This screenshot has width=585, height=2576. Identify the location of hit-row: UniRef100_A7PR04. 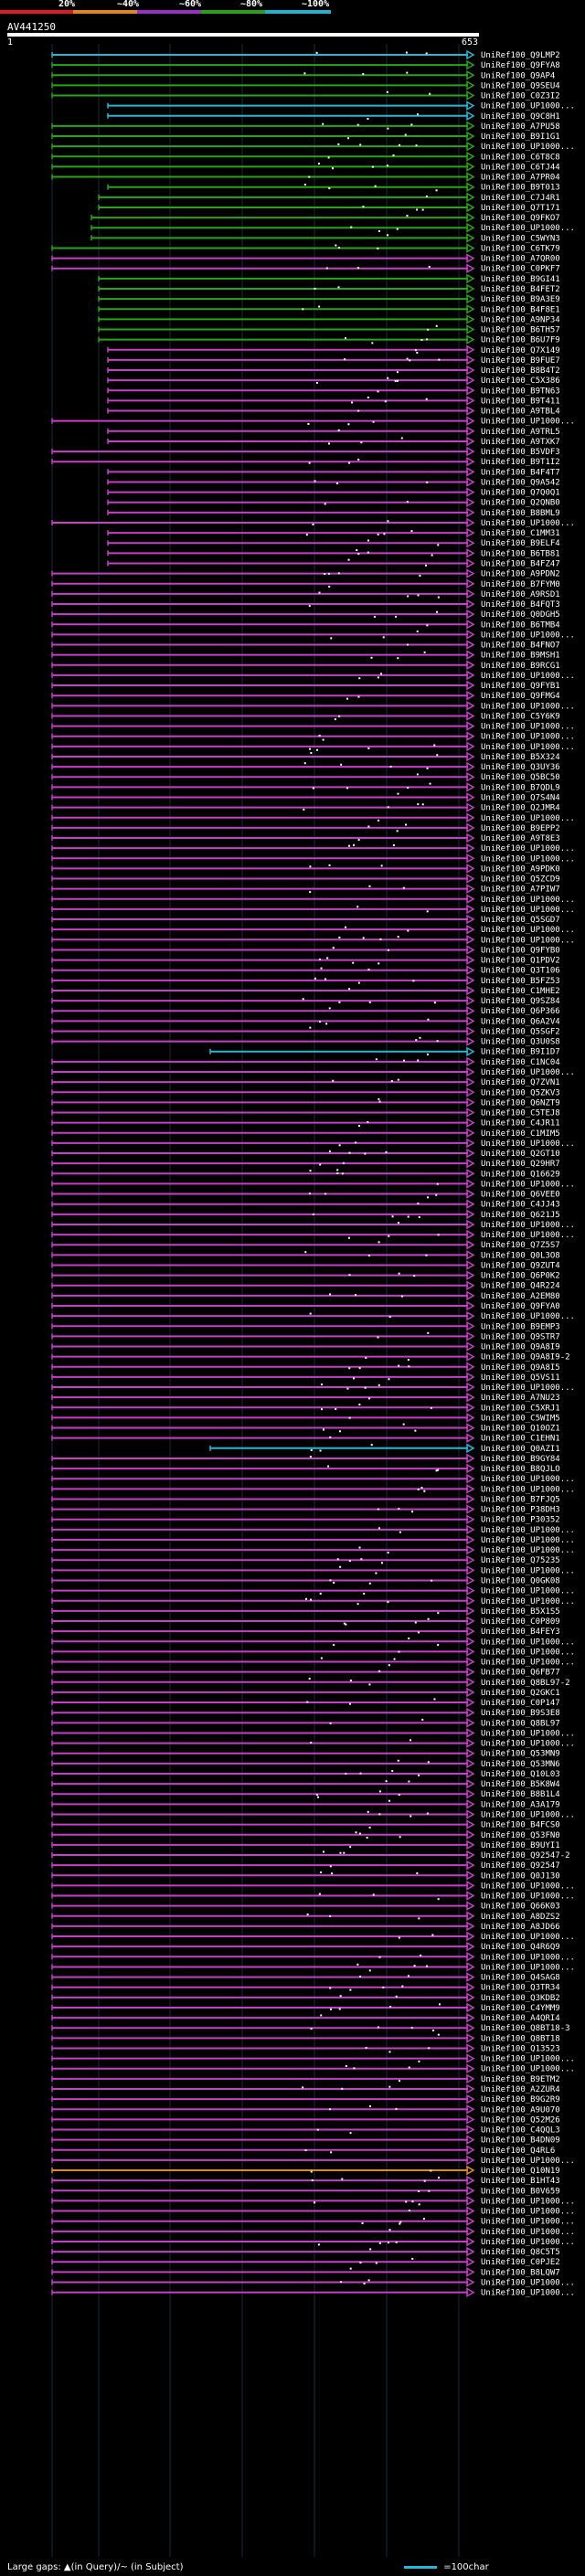
(305, 177).